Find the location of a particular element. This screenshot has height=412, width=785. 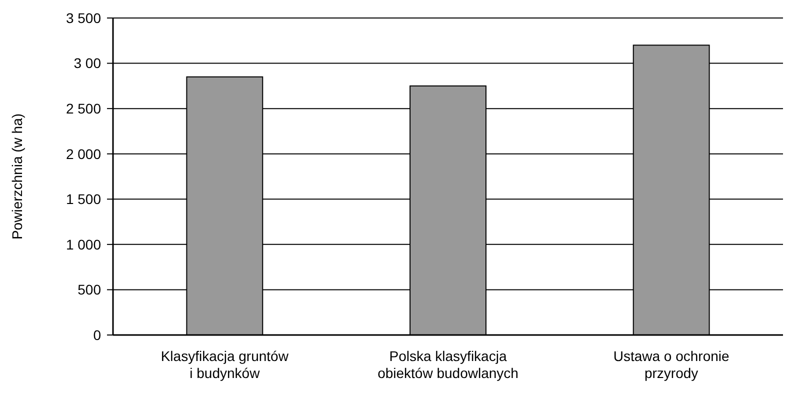

y-tick-label: 500 is located at coordinates (90, 290).